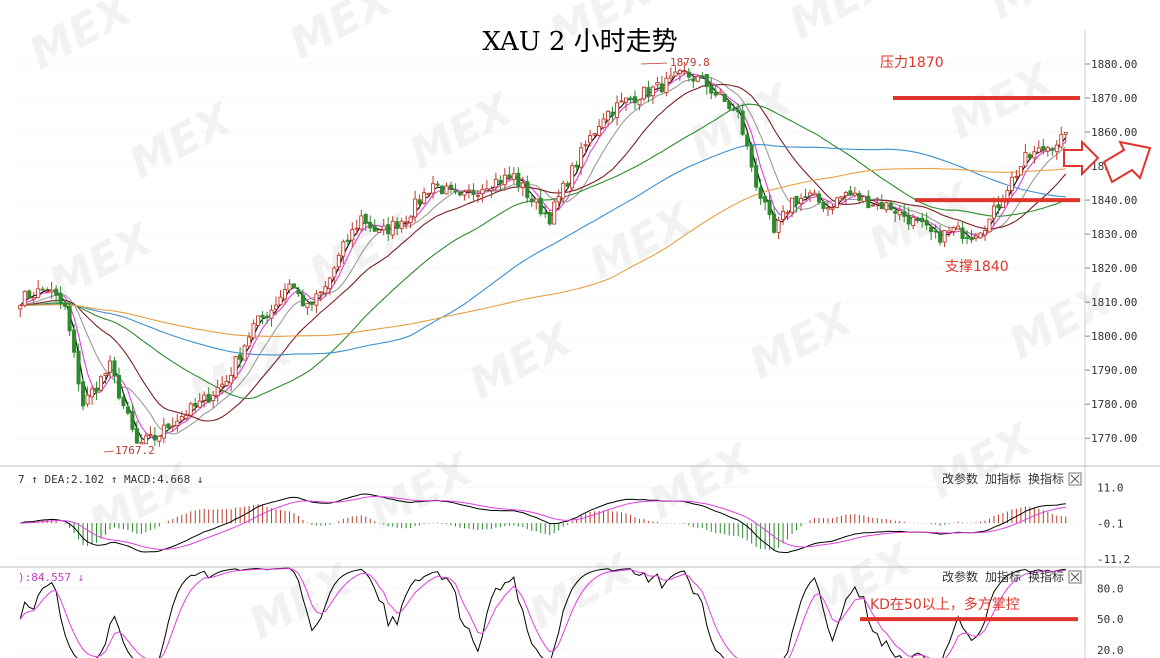 This screenshot has width=1160, height=658. I want to click on price-level-label: 支撑1840, so click(977, 267).